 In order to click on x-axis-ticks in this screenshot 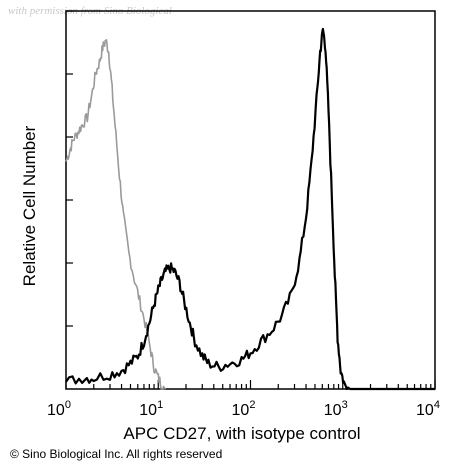, I will do `click(250, 384)`.